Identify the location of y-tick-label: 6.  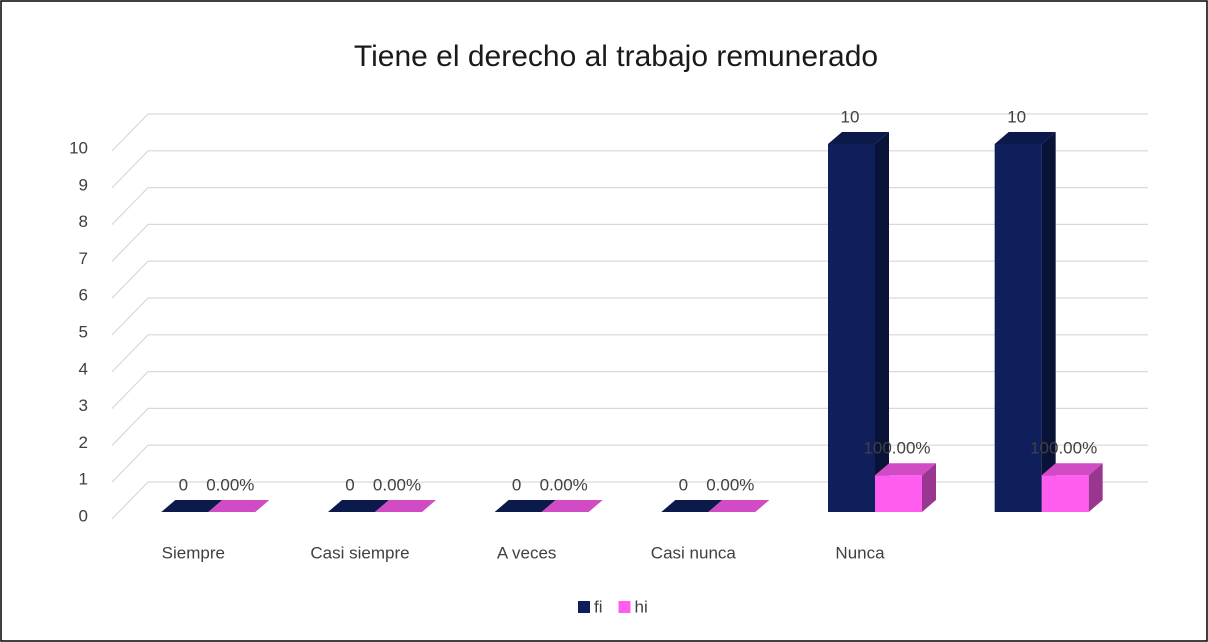
(83, 295).